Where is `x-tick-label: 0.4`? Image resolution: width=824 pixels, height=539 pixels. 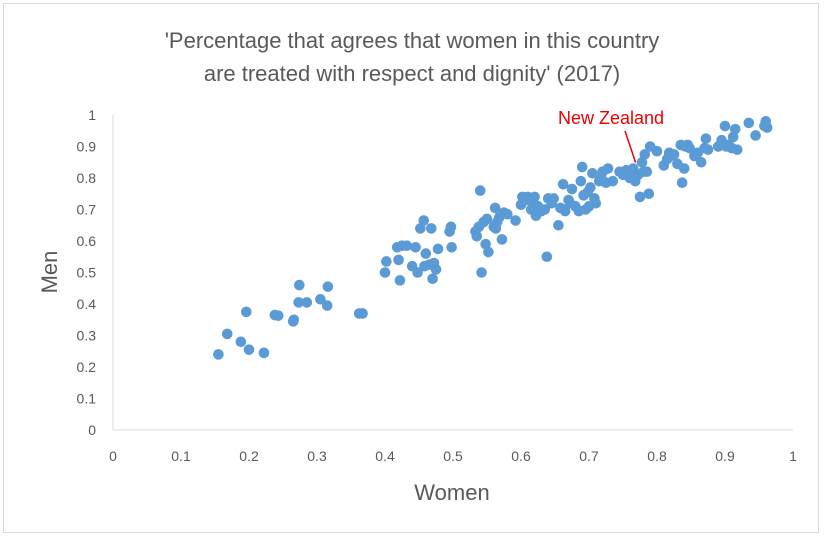 x-tick-label: 0.4 is located at coordinates (385, 456).